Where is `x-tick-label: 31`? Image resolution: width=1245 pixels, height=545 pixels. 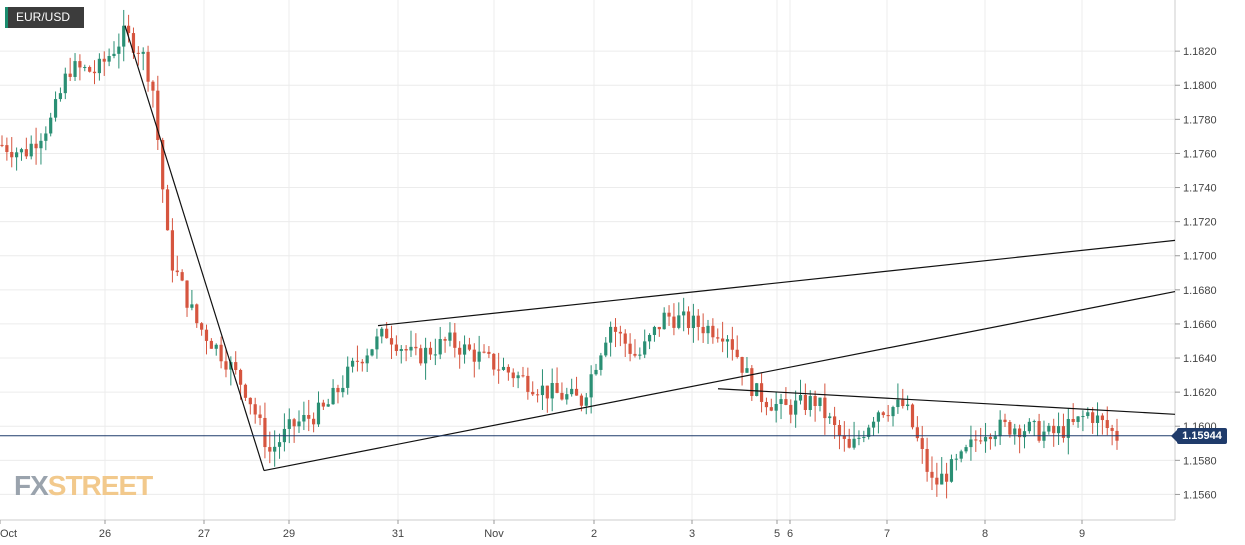 x-tick-label: 31 is located at coordinates (398, 534).